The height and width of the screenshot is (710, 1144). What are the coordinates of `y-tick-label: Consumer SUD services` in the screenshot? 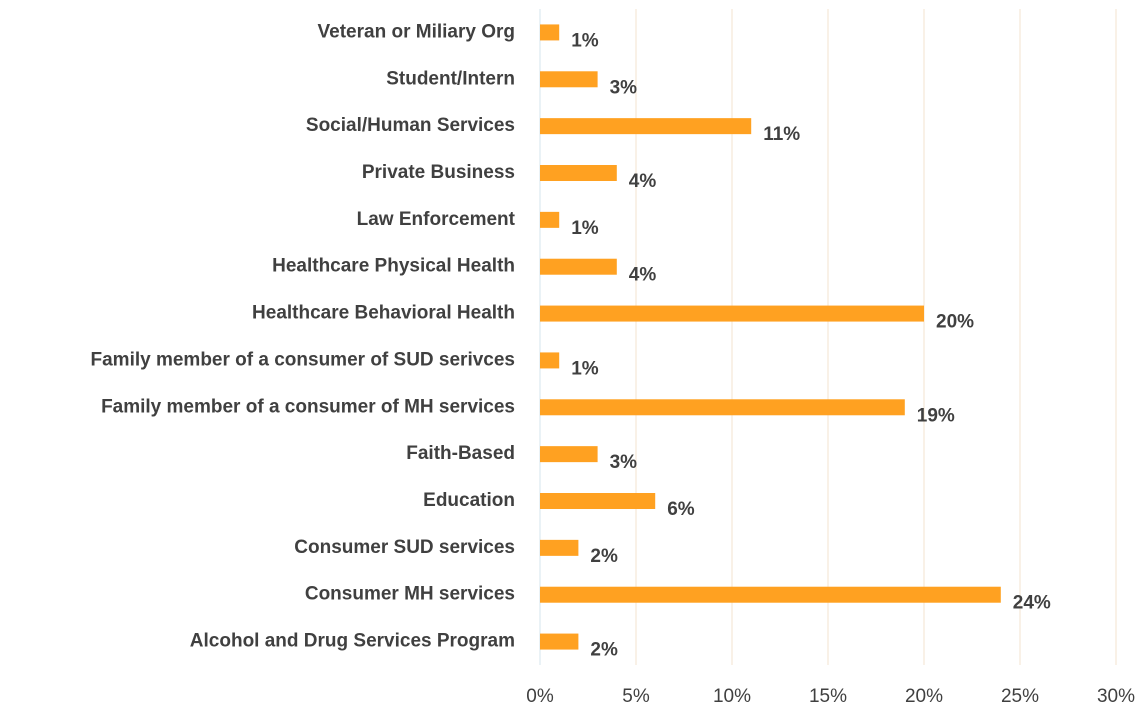 It's located at (404, 547).